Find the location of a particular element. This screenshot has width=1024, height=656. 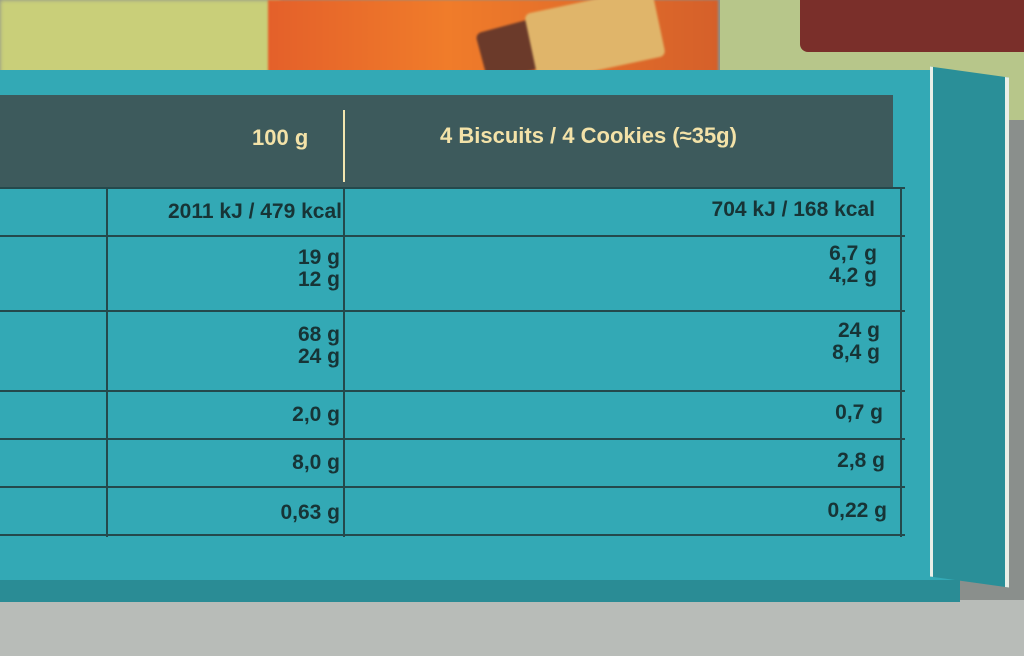

table-row: 2011 kJ / 479 kcal 704 kJ / 168 kcal is located at coordinates (452, 212).